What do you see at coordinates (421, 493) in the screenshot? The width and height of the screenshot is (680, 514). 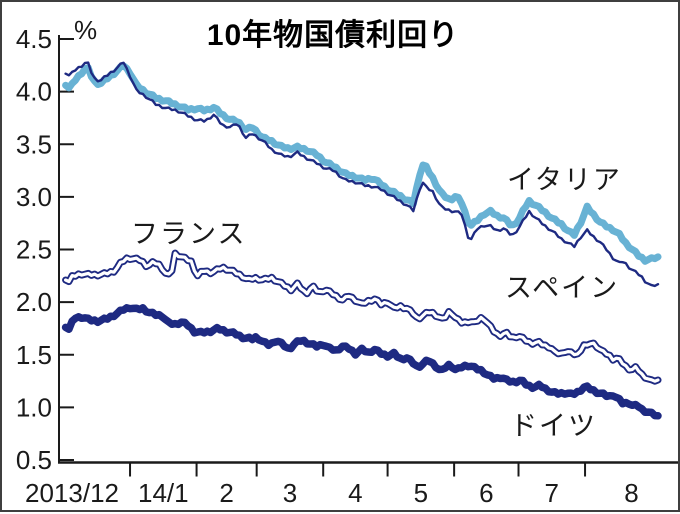 I see `x-tick-label: 5` at bounding box center [421, 493].